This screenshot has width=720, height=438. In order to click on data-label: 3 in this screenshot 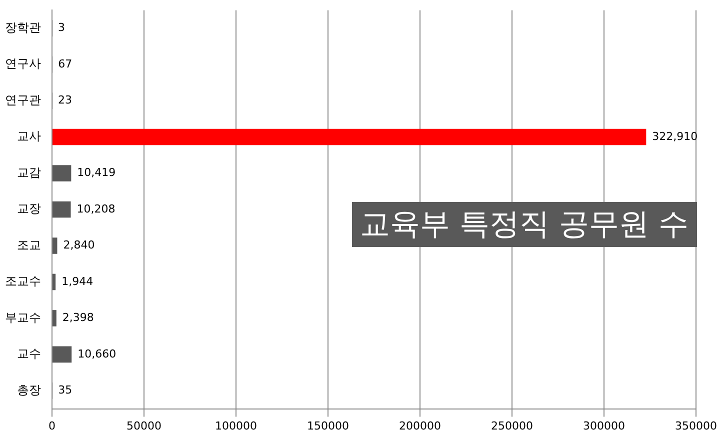, I will do `click(62, 27)`.